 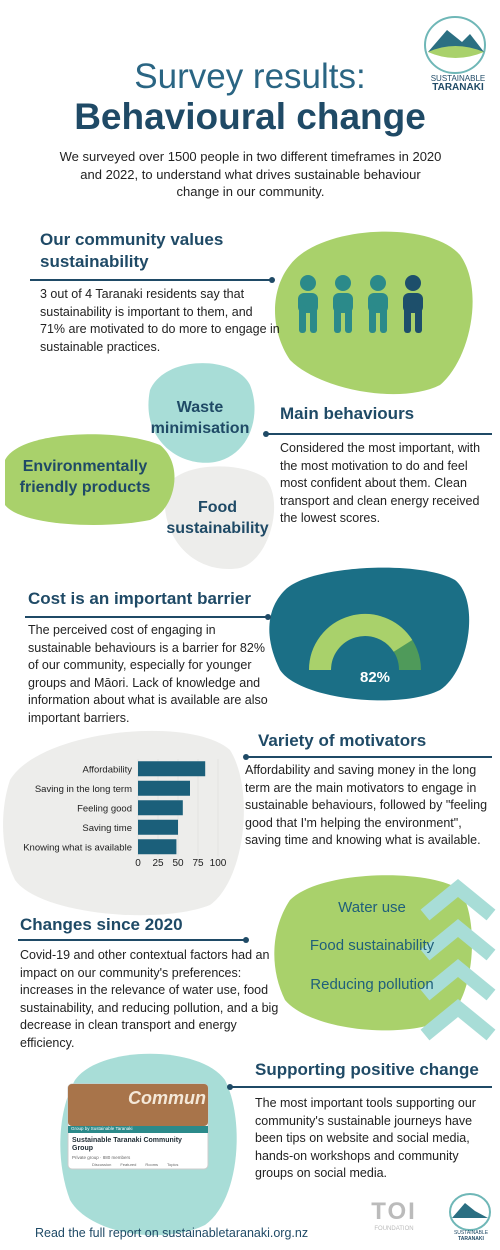 What do you see at coordinates (138, 863) in the screenshot?
I see `x-tick-label: 0` at bounding box center [138, 863].